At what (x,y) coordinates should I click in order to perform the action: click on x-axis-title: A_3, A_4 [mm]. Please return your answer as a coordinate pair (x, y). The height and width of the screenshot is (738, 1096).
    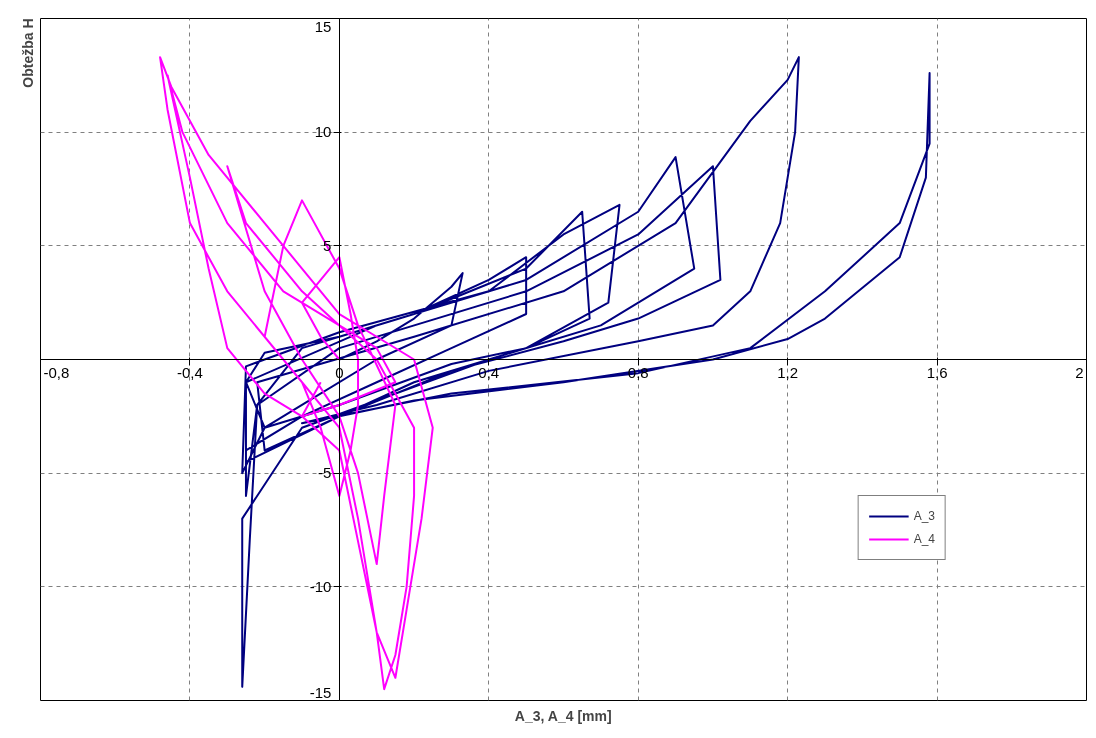
    Looking at the image, I should click on (563, 715).